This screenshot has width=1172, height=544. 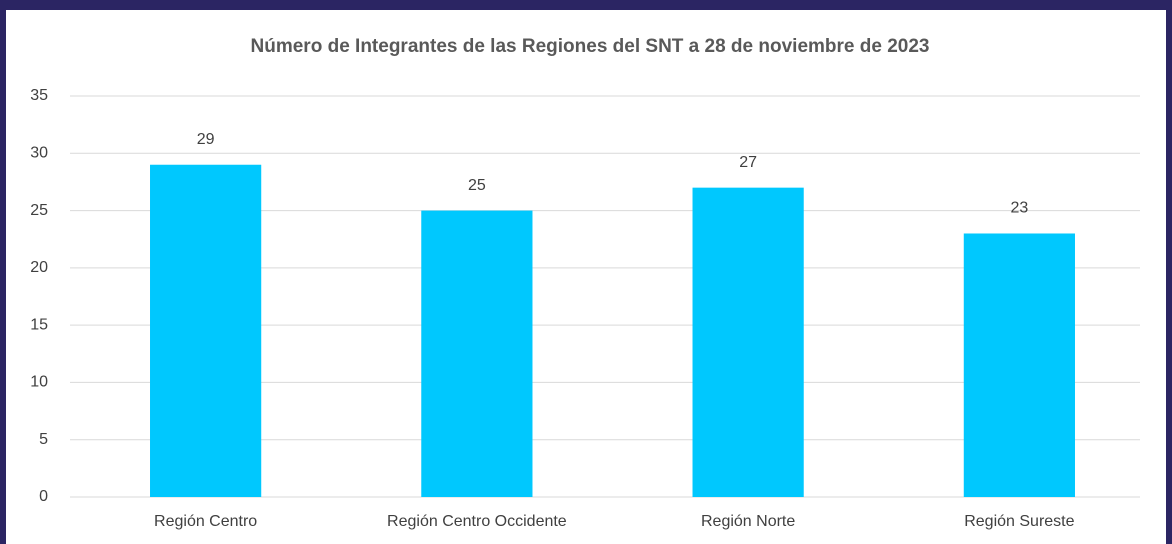 What do you see at coordinates (748, 162) in the screenshot?
I see `data-label: 27` at bounding box center [748, 162].